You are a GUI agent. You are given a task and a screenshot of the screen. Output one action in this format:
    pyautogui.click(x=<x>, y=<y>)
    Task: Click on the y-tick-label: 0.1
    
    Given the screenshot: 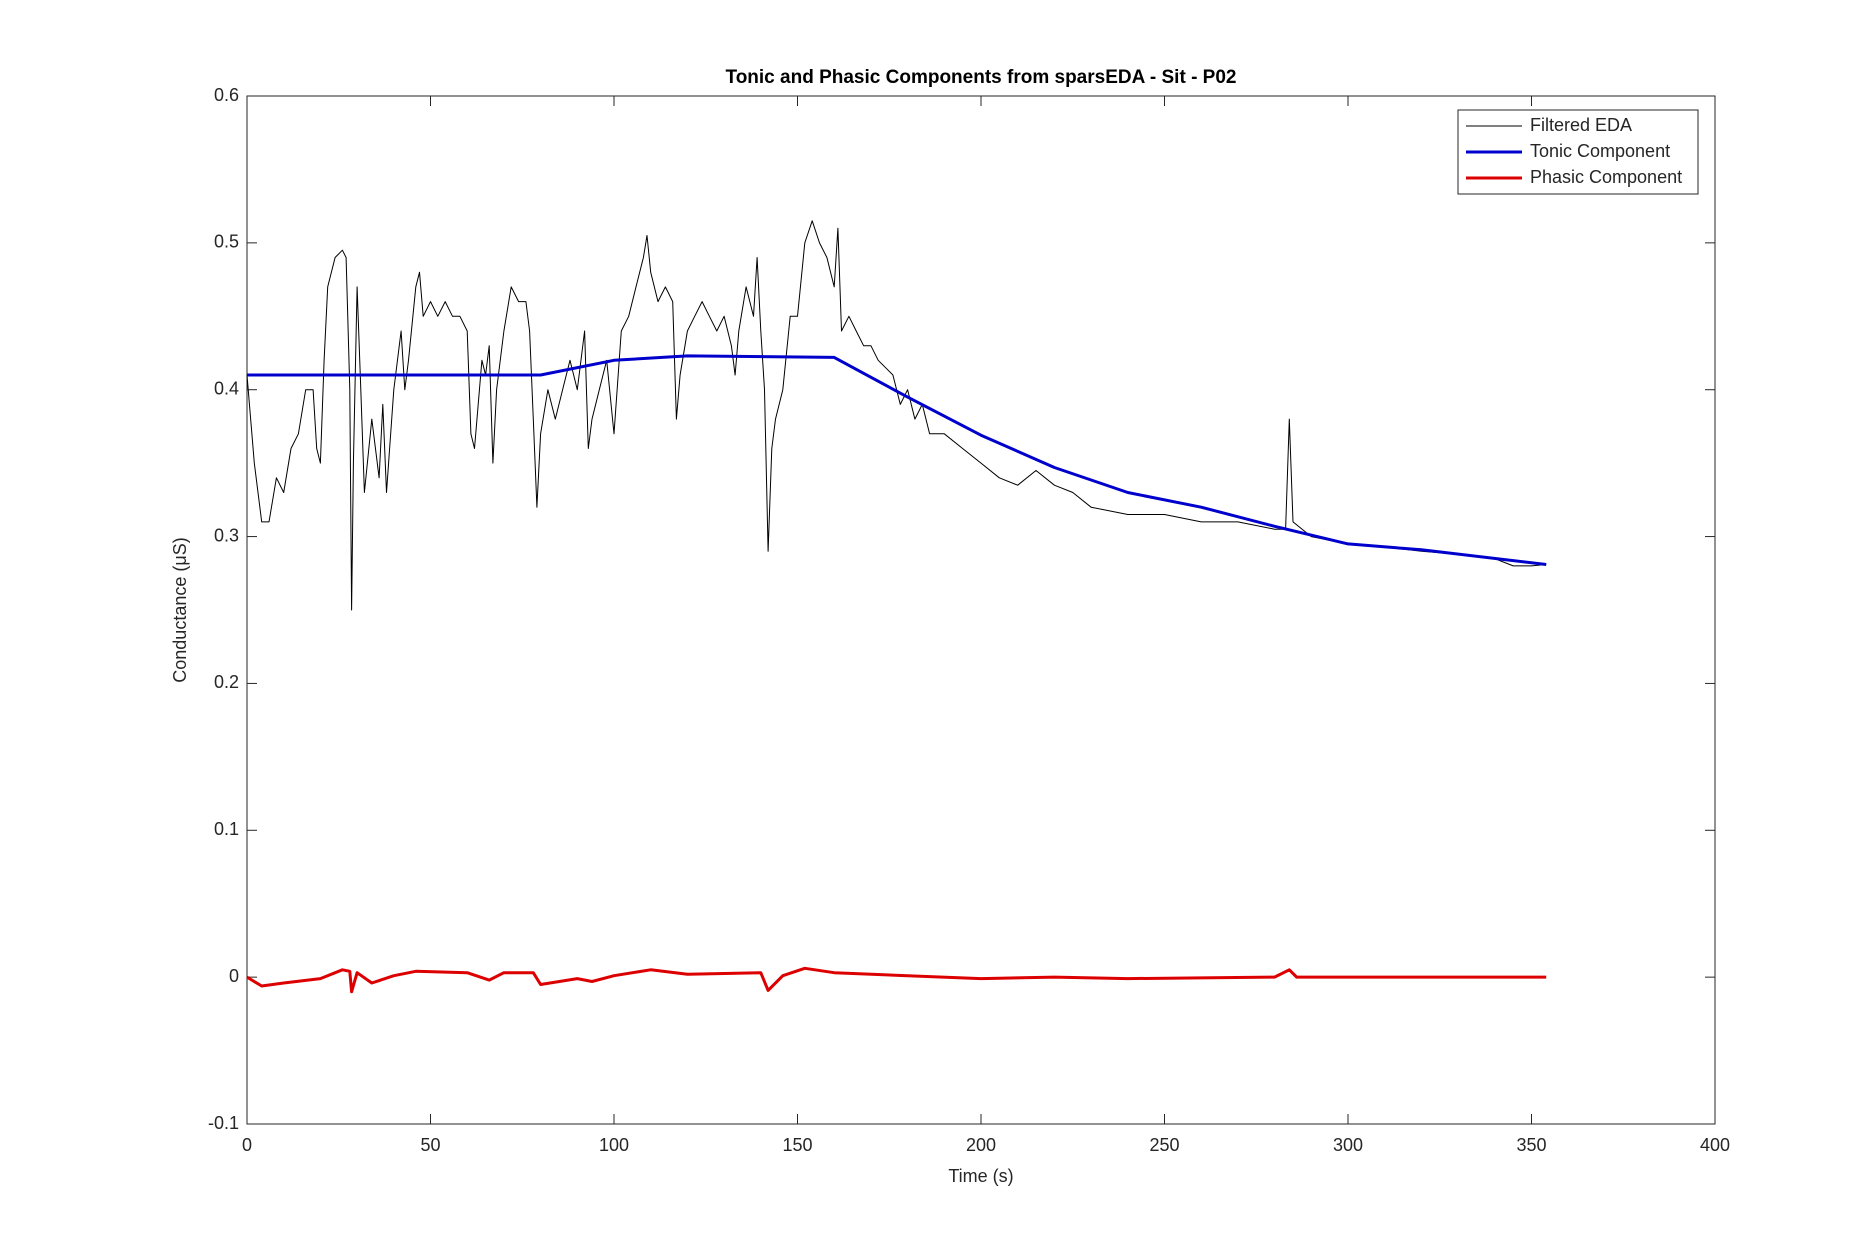 What is the action you would take?
    pyautogui.click(x=226, y=829)
    